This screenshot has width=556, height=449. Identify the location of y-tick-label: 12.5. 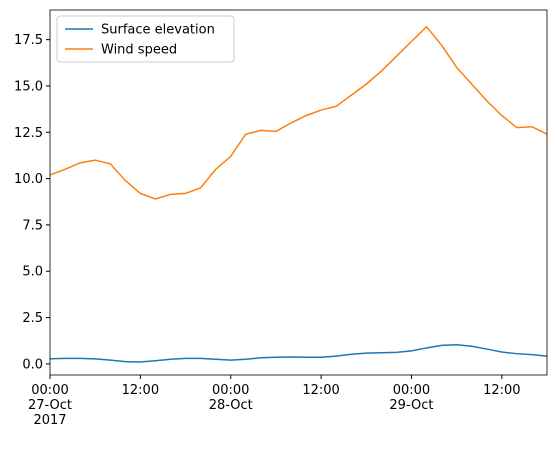
(28, 133).